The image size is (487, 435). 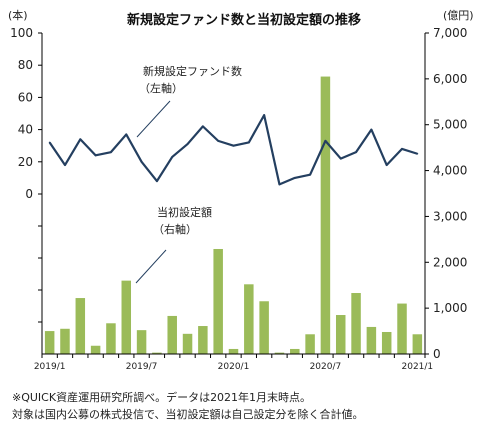 What do you see at coordinates (326, 367) in the screenshot?
I see `x-tick-label: 2020/7` at bounding box center [326, 367].